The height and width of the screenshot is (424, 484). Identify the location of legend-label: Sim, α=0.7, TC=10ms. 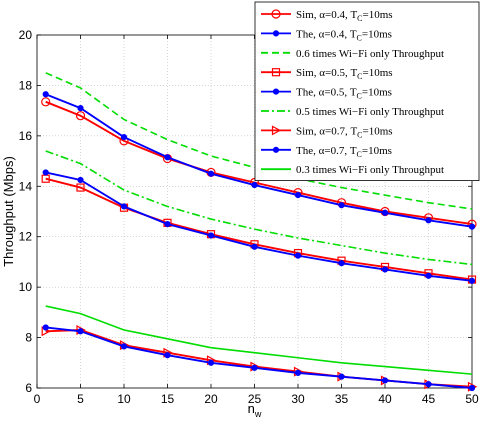
(344, 132).